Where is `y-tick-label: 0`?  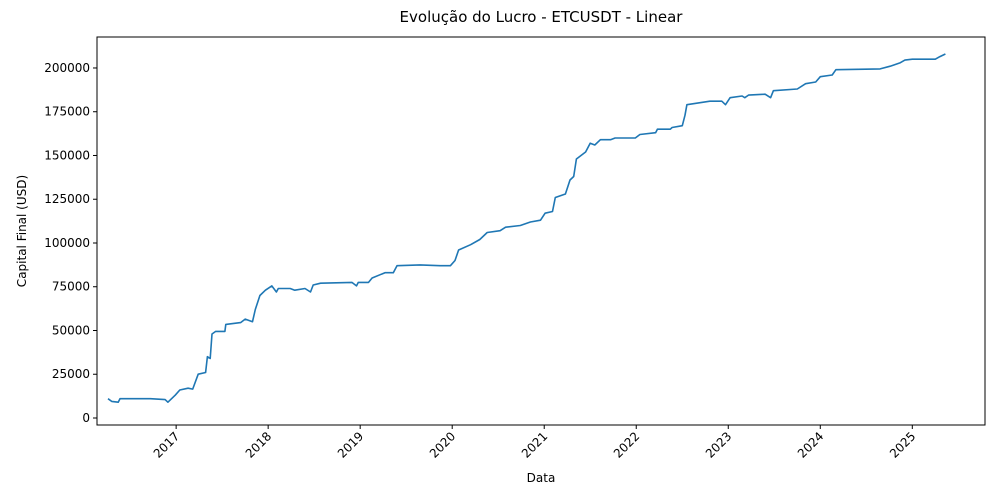
y-tick-label: 0 is located at coordinates (86, 418).